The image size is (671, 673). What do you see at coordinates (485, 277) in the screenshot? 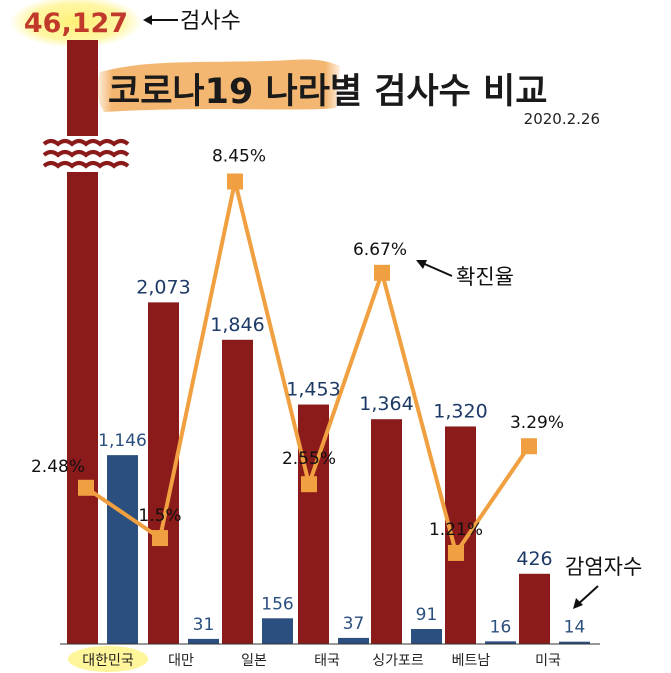
I see `annotation-rate-label: 확진율` at bounding box center [485, 277].